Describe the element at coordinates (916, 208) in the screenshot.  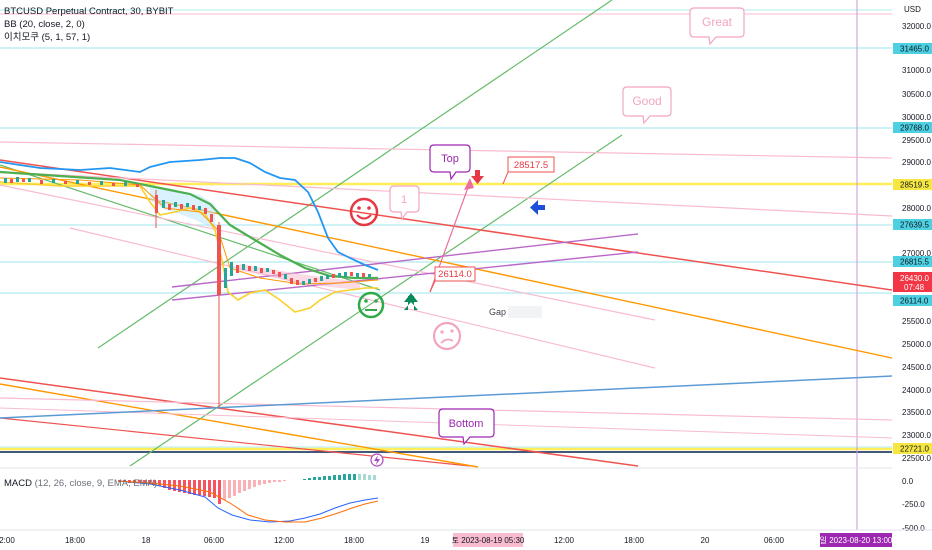
I see `price-tick: 28000.0` at that location.